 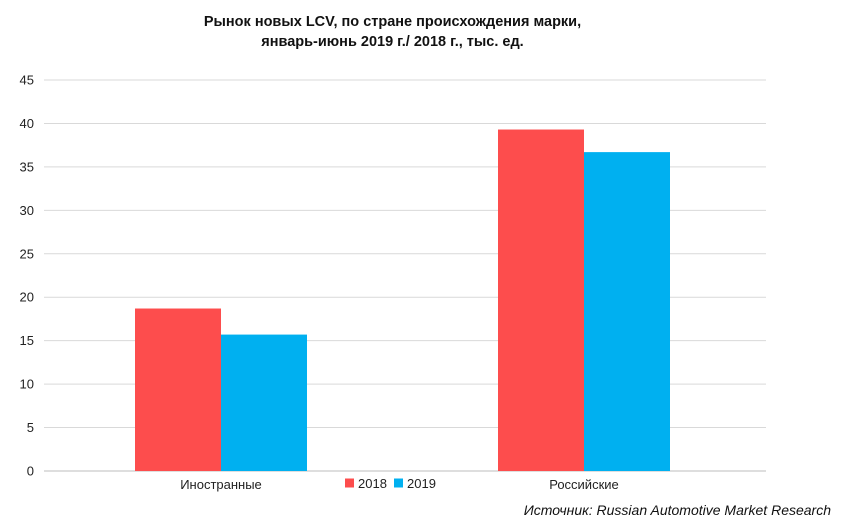 What do you see at coordinates (584, 484) in the screenshot?
I see `x-category-label: Российские` at bounding box center [584, 484].